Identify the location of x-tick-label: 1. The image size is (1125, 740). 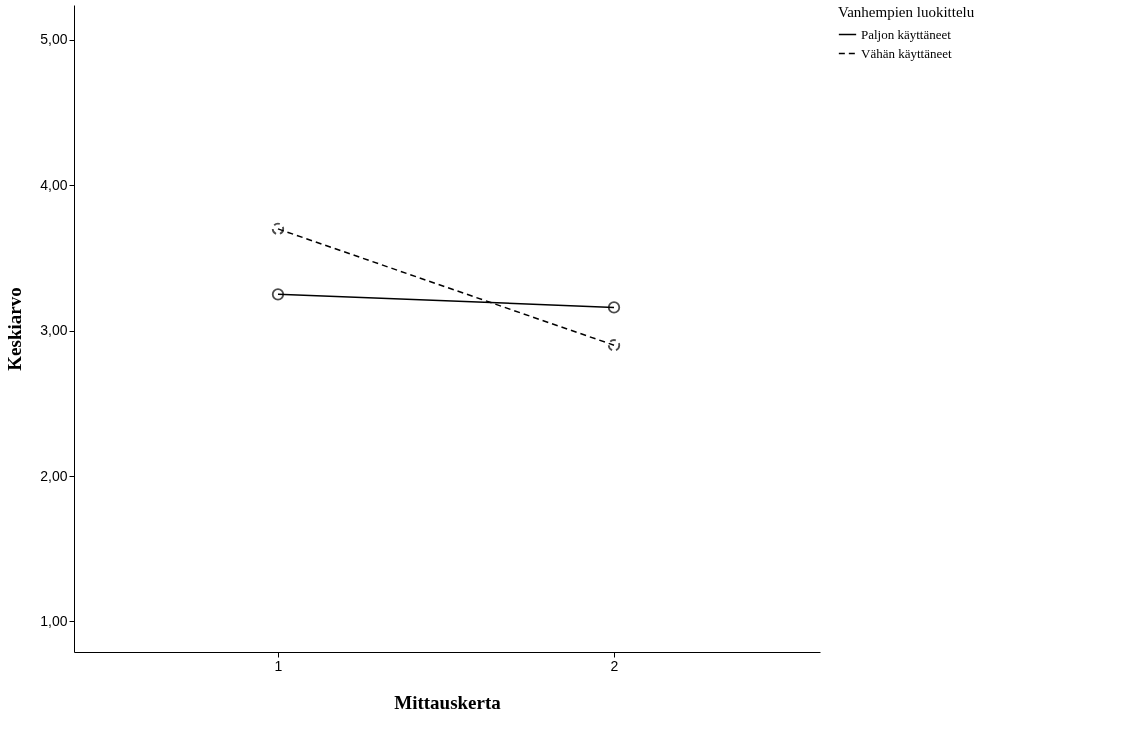
(278, 665).